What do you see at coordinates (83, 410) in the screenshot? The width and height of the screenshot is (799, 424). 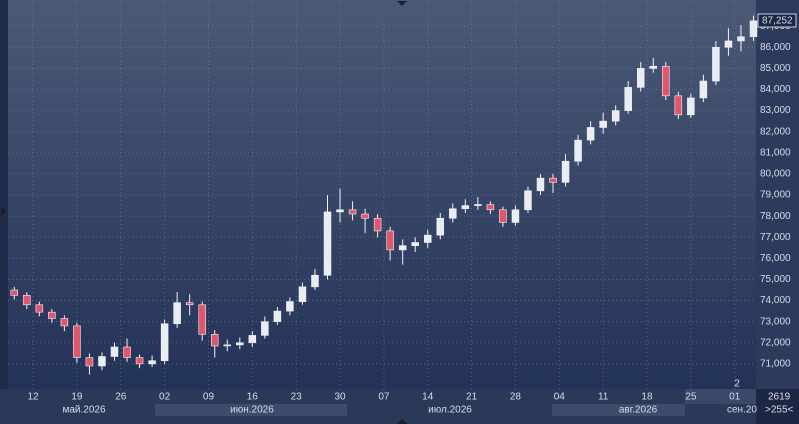 I see `month-label: май.2026` at bounding box center [83, 410].